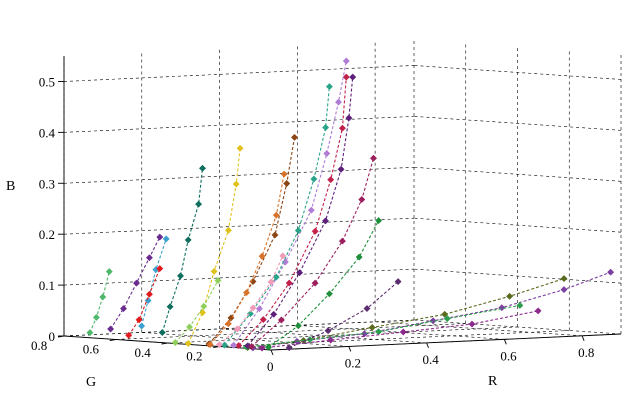  What do you see at coordinates (91, 382) in the screenshot?
I see `y-axis-label: G` at bounding box center [91, 382].